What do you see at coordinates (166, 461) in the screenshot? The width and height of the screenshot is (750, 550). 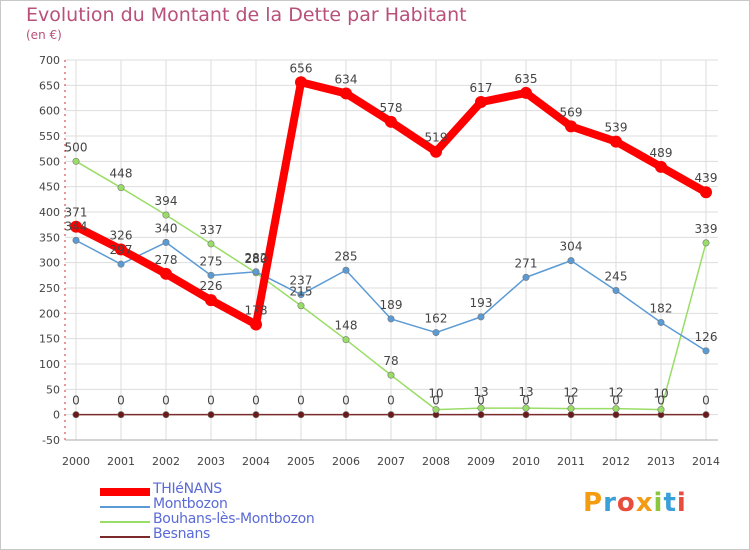 I see `x-tick-label: 2002` at bounding box center [166, 461].